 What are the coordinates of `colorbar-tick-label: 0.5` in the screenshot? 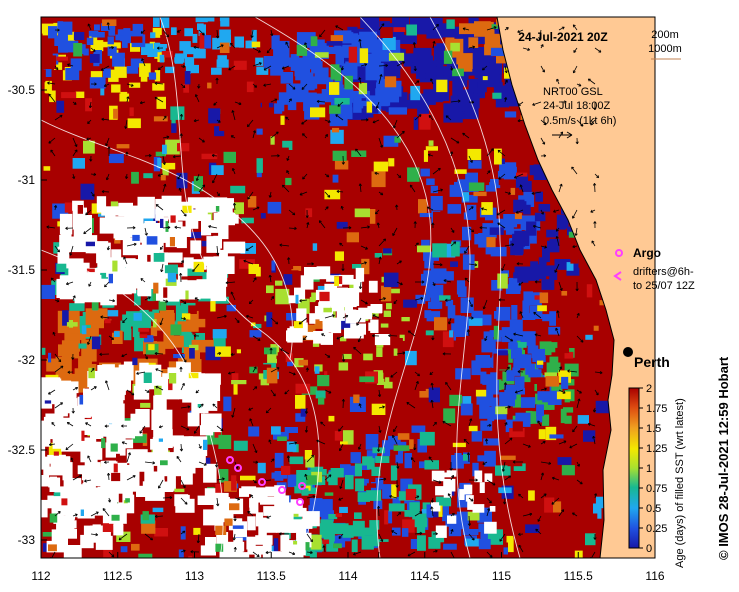 It's located at (653, 509).